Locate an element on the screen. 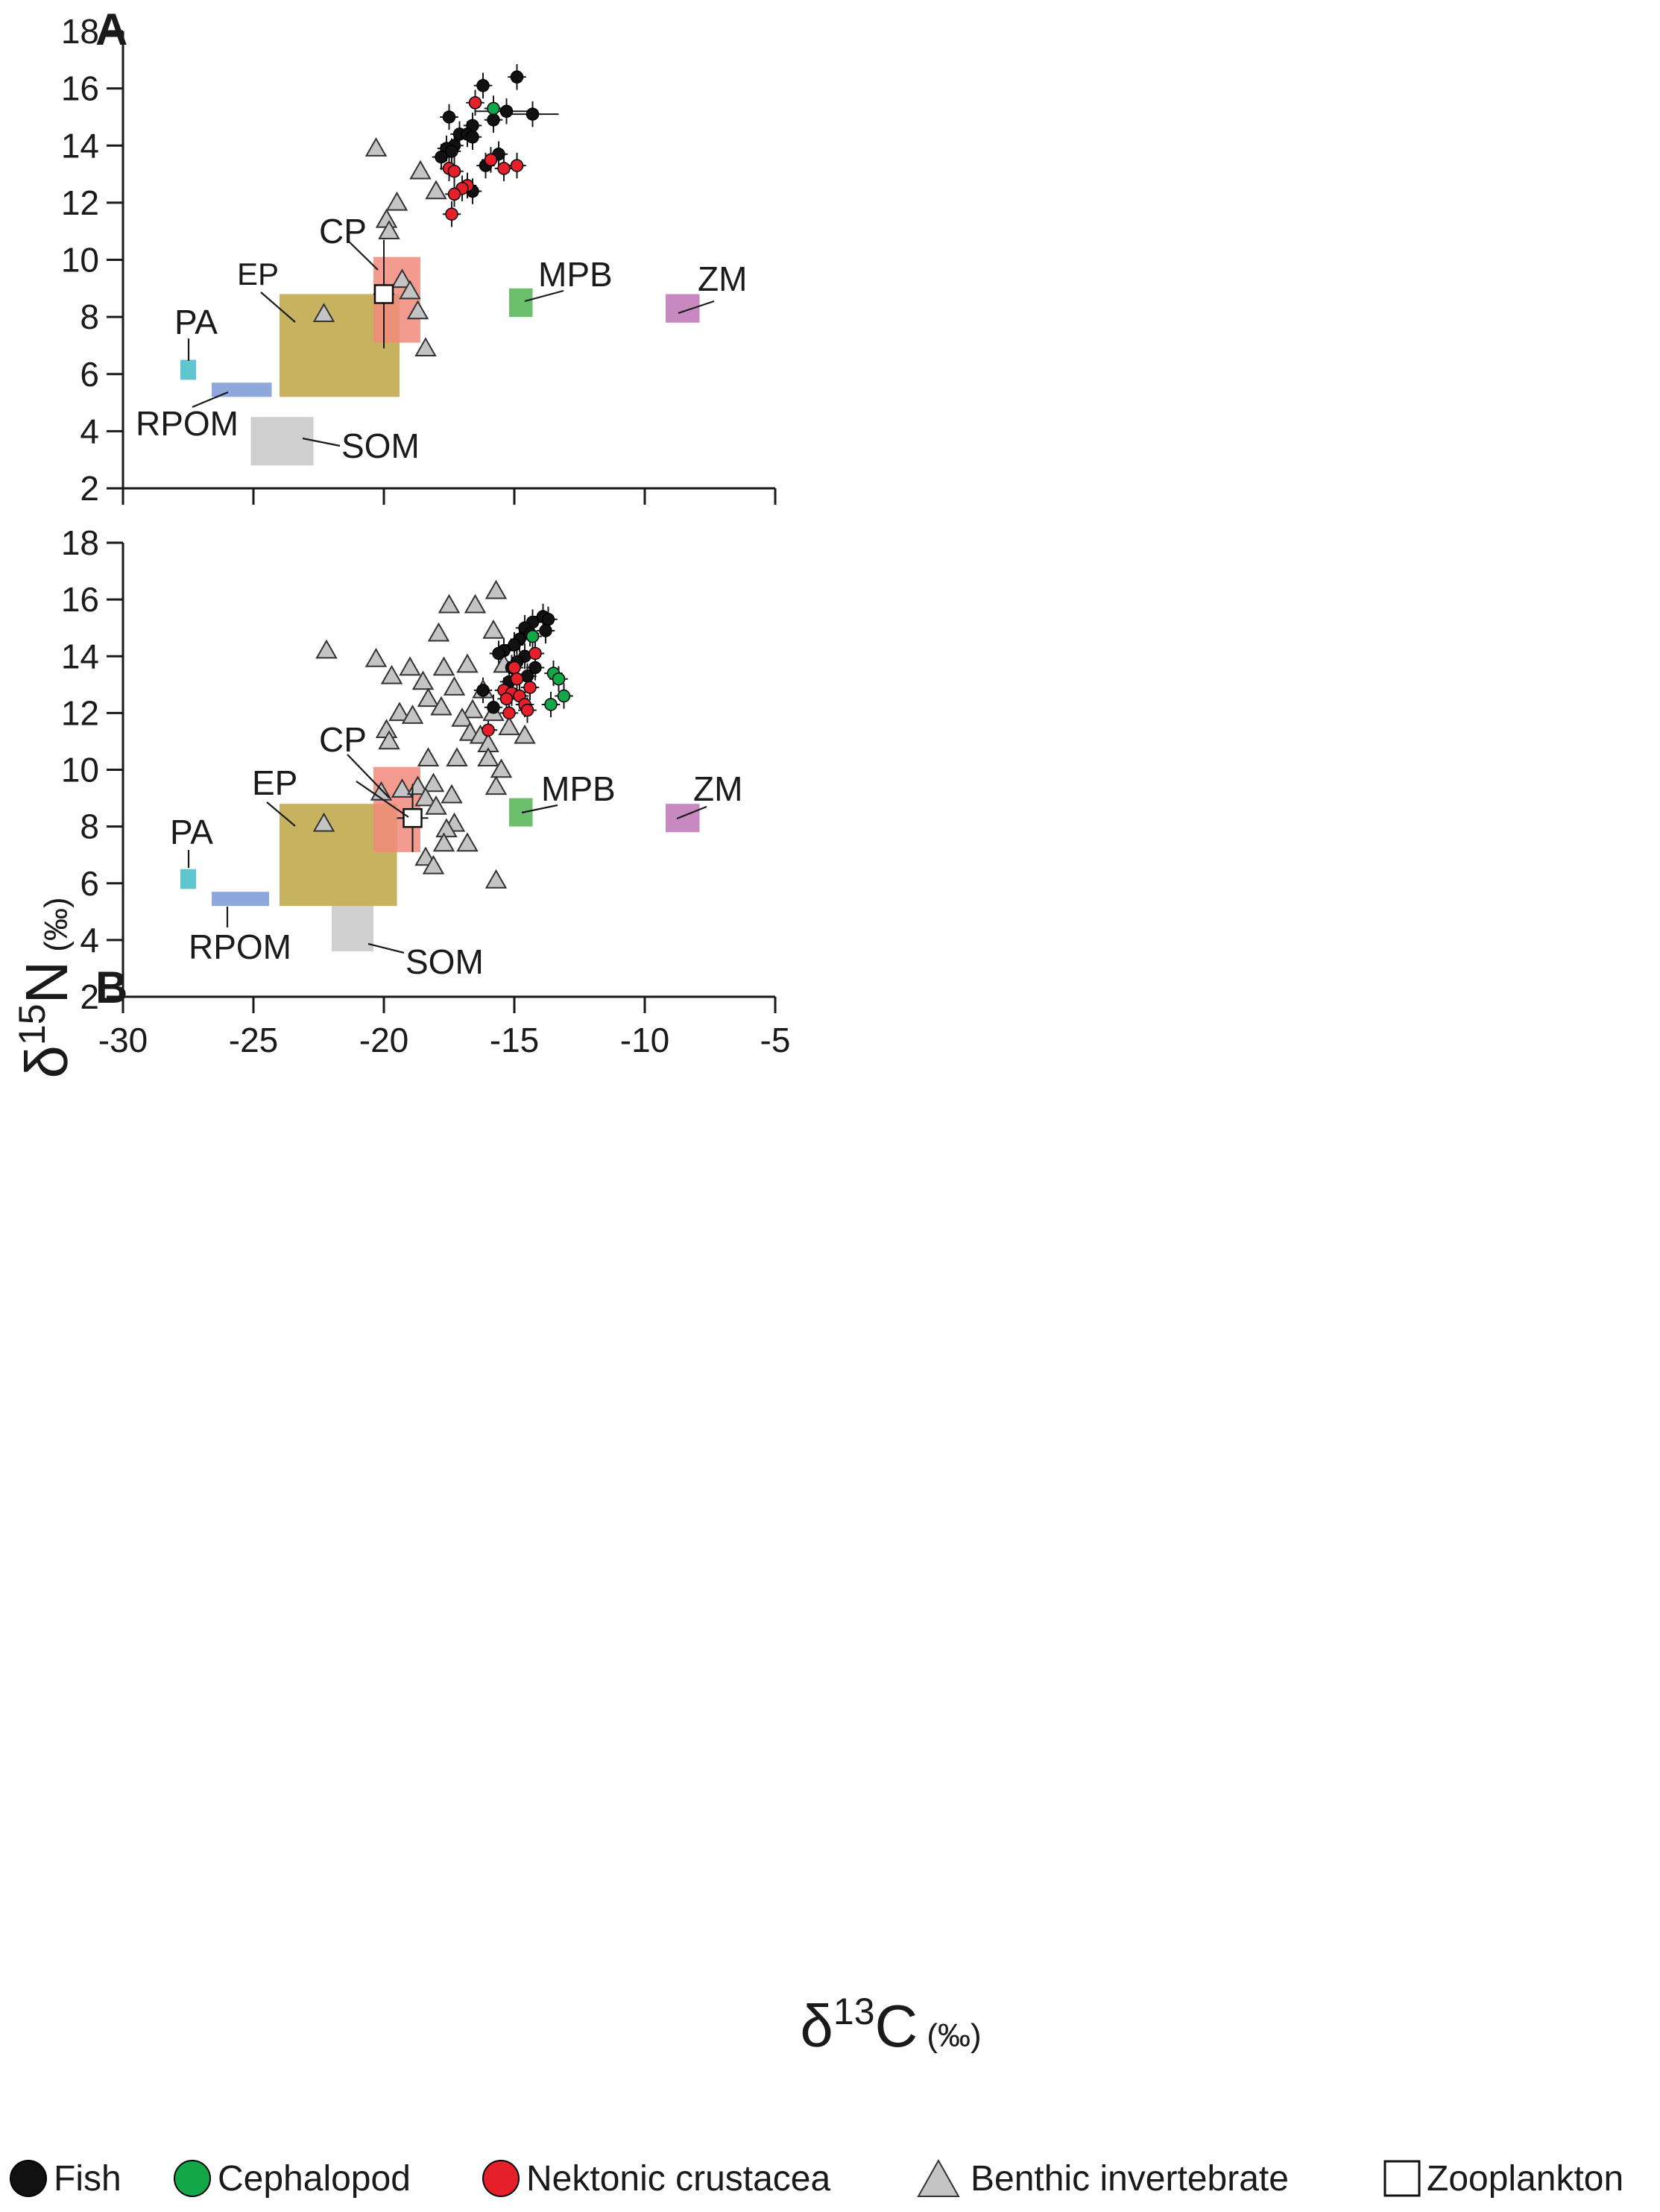  leader-line-rpom is located at coordinates (210, 400).